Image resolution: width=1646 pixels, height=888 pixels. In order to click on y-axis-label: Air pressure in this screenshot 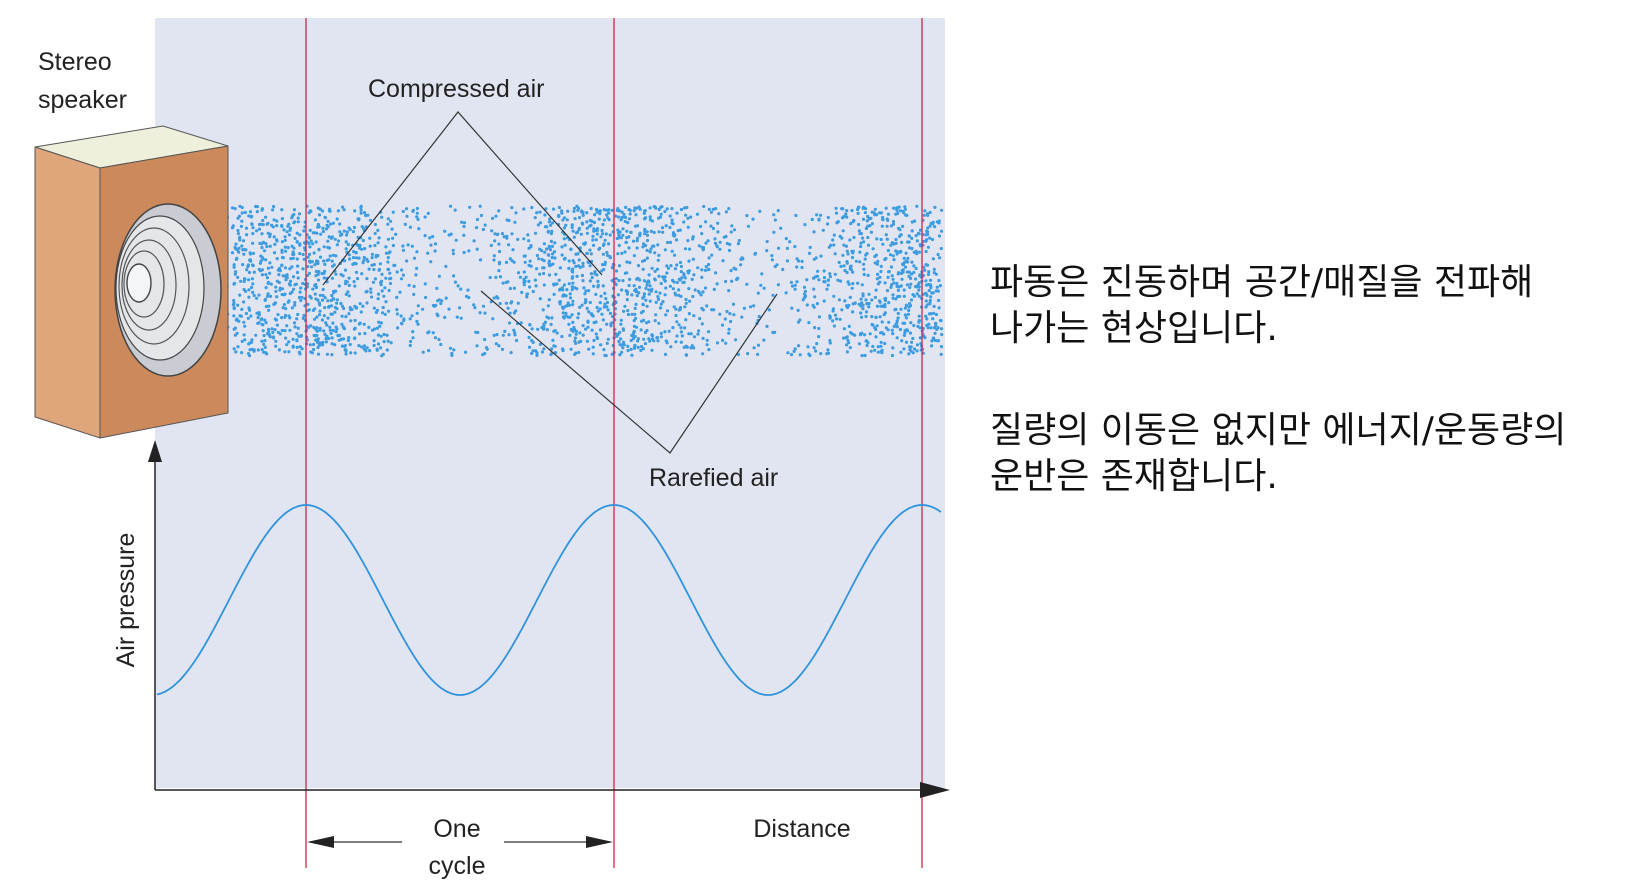, I will do `click(126, 600)`.